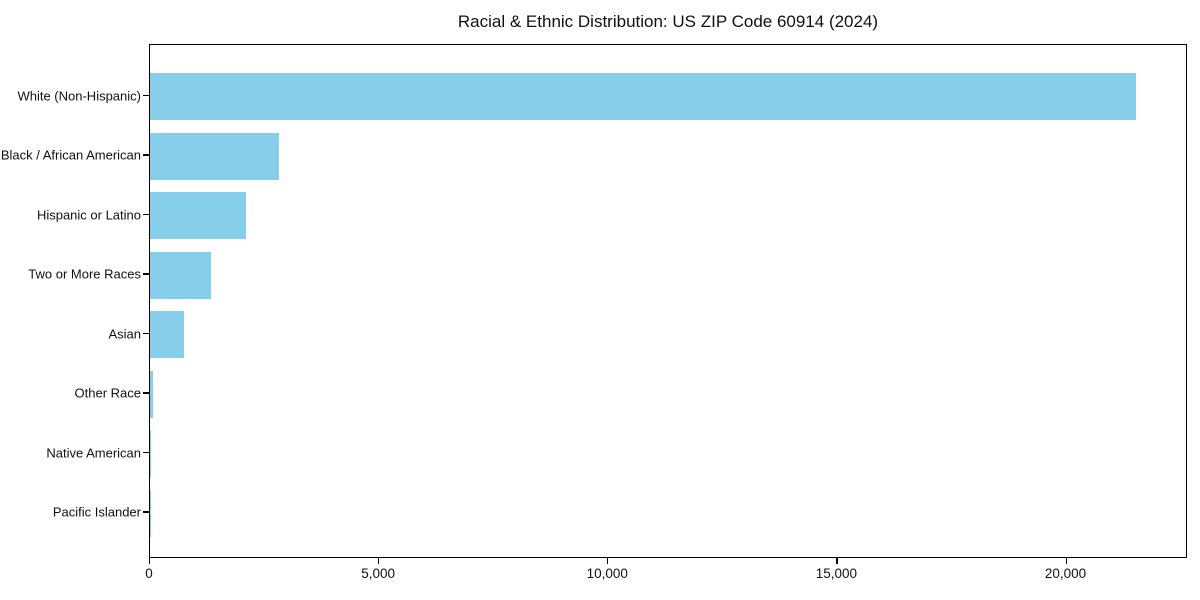 The height and width of the screenshot is (600, 1200). I want to click on y-axis-label: Native American, so click(93, 452).